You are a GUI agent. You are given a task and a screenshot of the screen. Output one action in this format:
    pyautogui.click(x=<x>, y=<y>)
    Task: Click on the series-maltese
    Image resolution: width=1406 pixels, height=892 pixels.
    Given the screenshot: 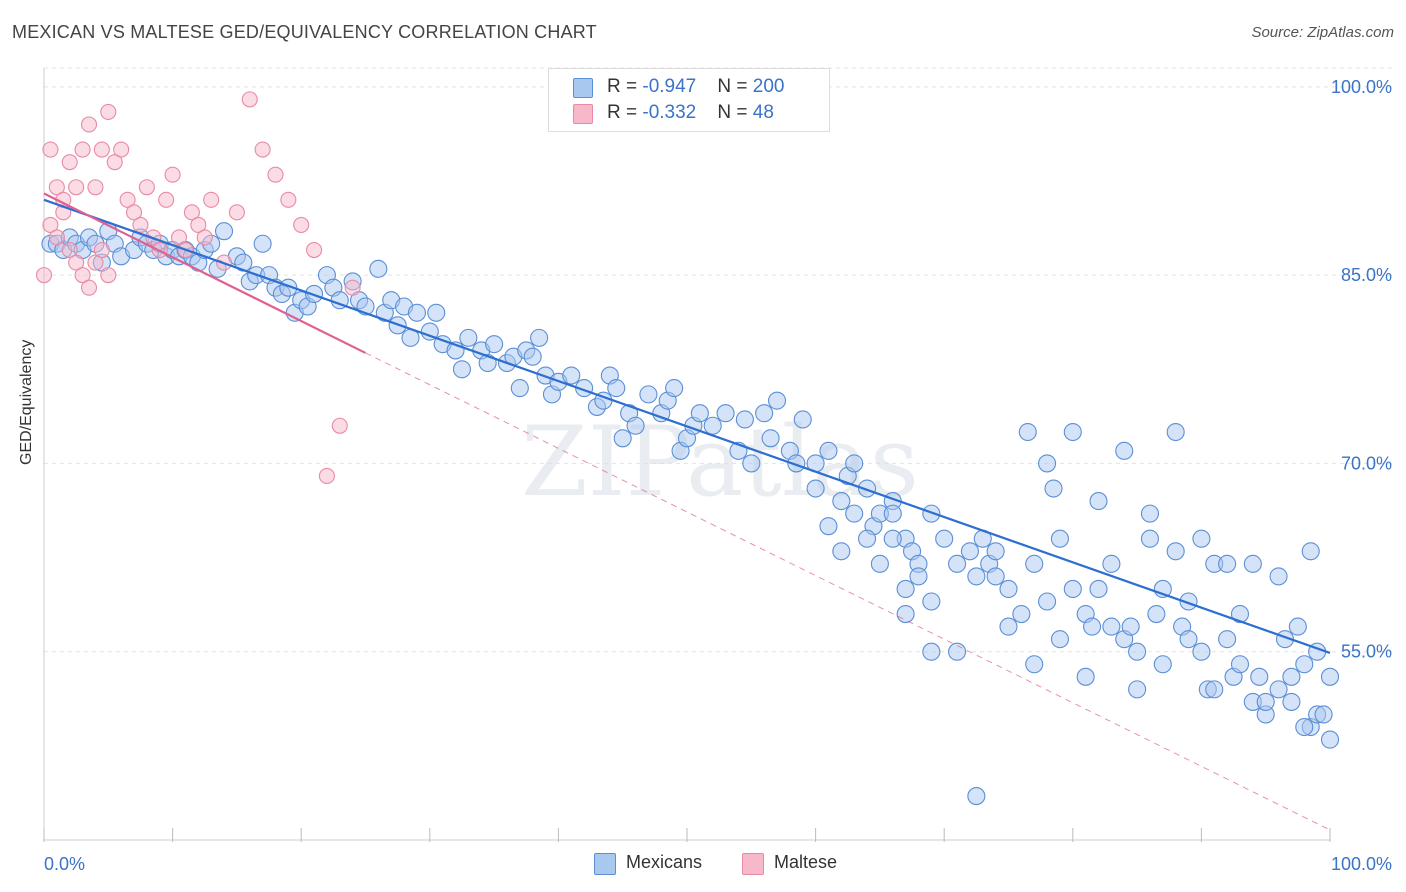 What is the action you would take?
    pyautogui.click(x=198, y=288)
    